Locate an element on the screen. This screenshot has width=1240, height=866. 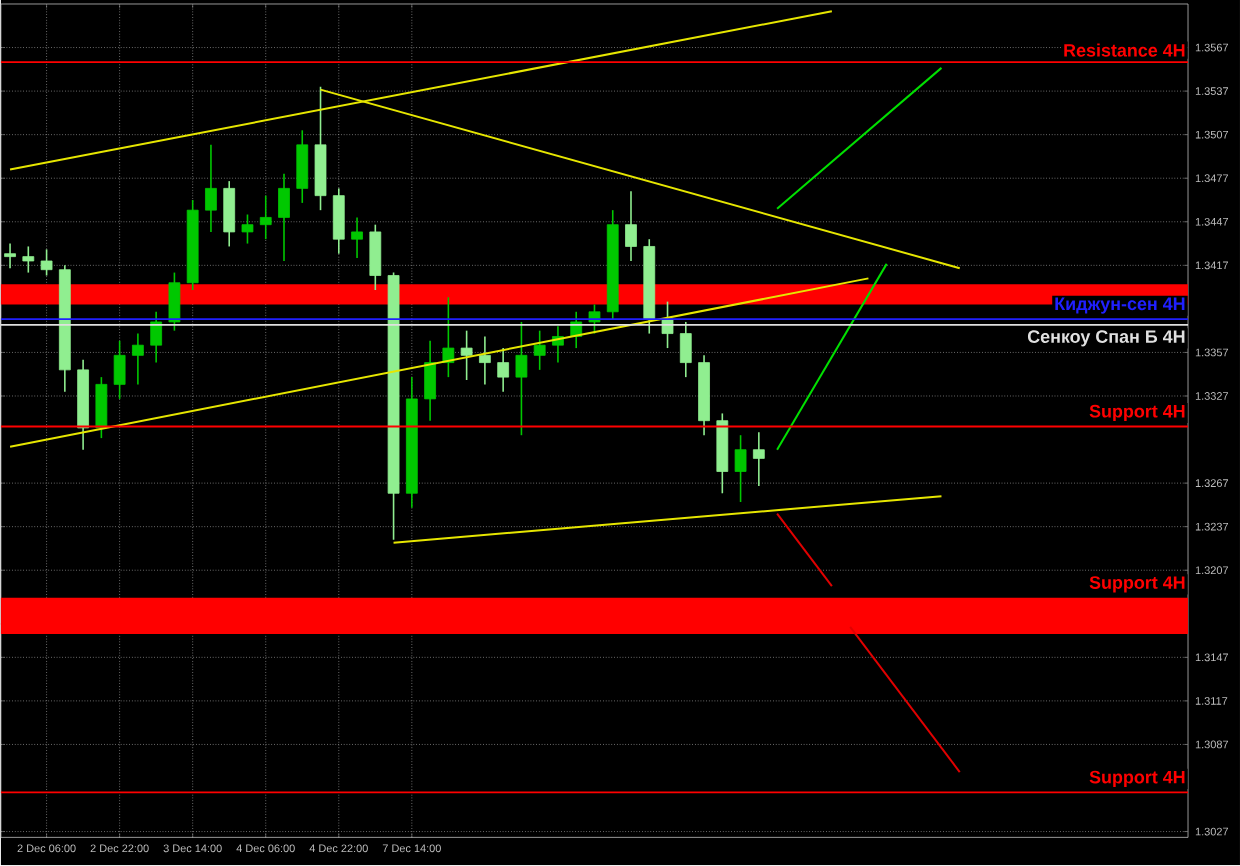
ref-line-label: Киджун-сен 4H is located at coordinates (1120, 305).